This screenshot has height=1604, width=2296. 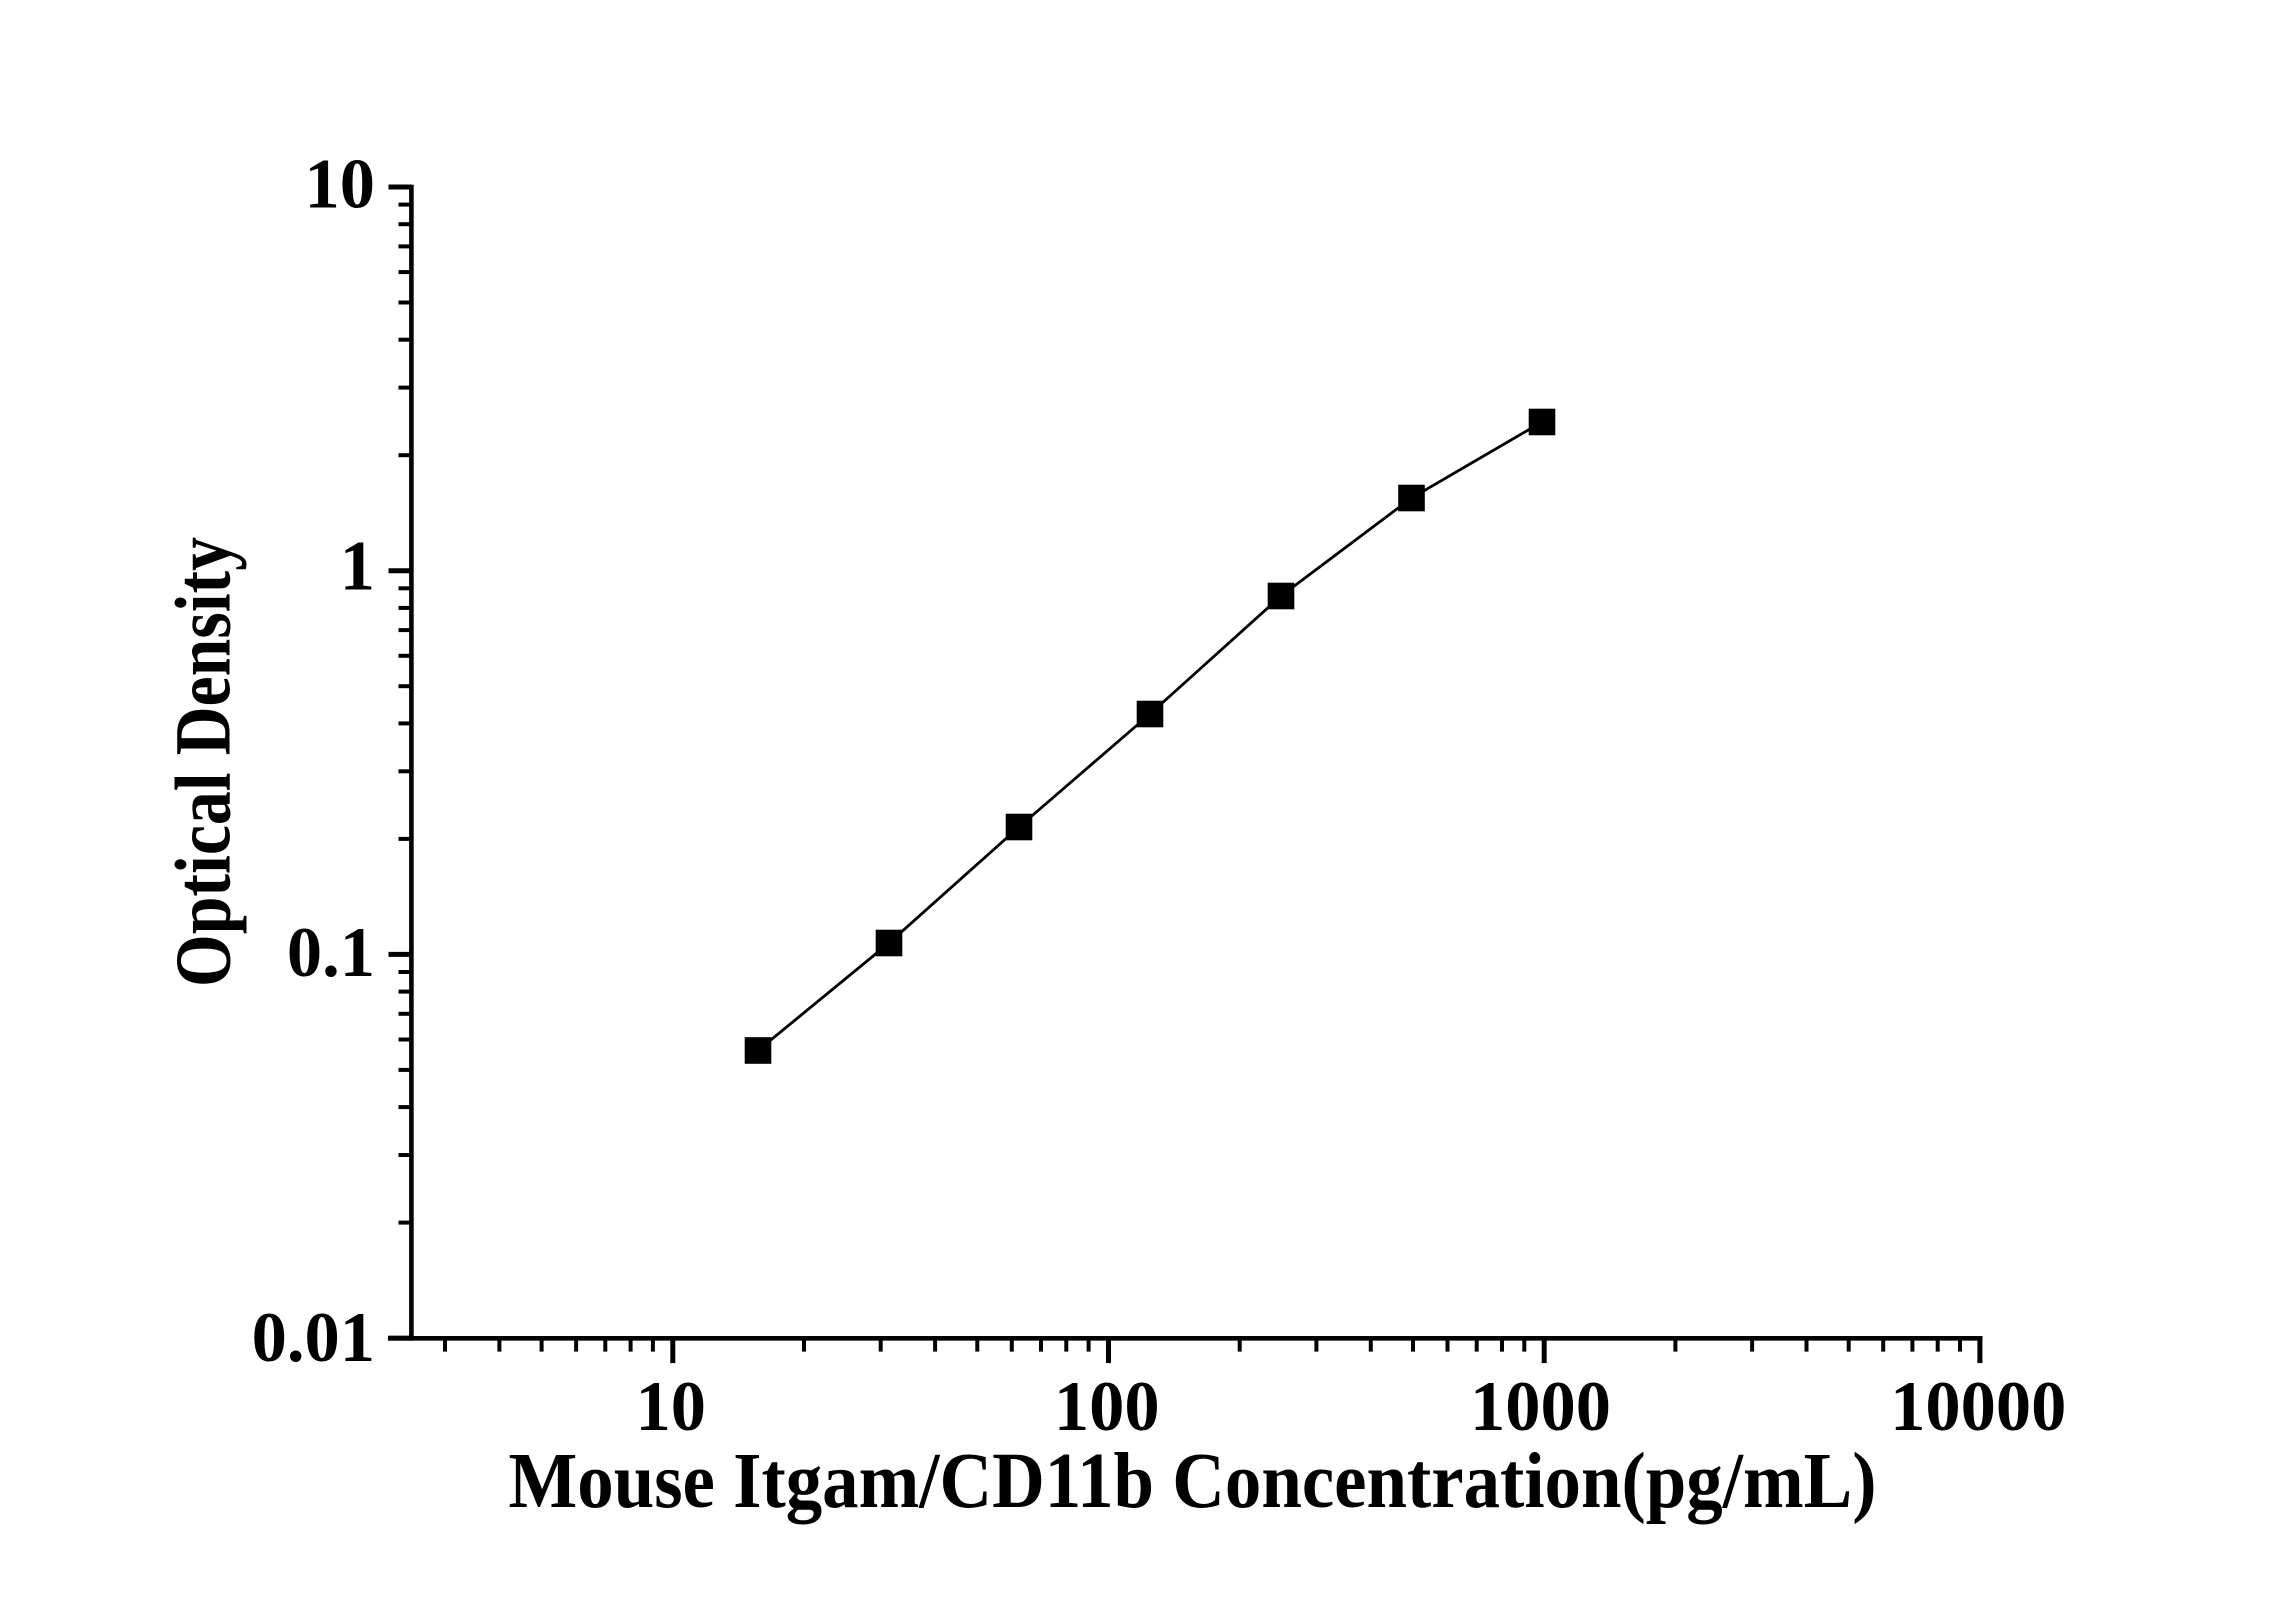 What do you see at coordinates (1978, 1407) in the screenshot?
I see `svg-text: 10000` at bounding box center [1978, 1407].